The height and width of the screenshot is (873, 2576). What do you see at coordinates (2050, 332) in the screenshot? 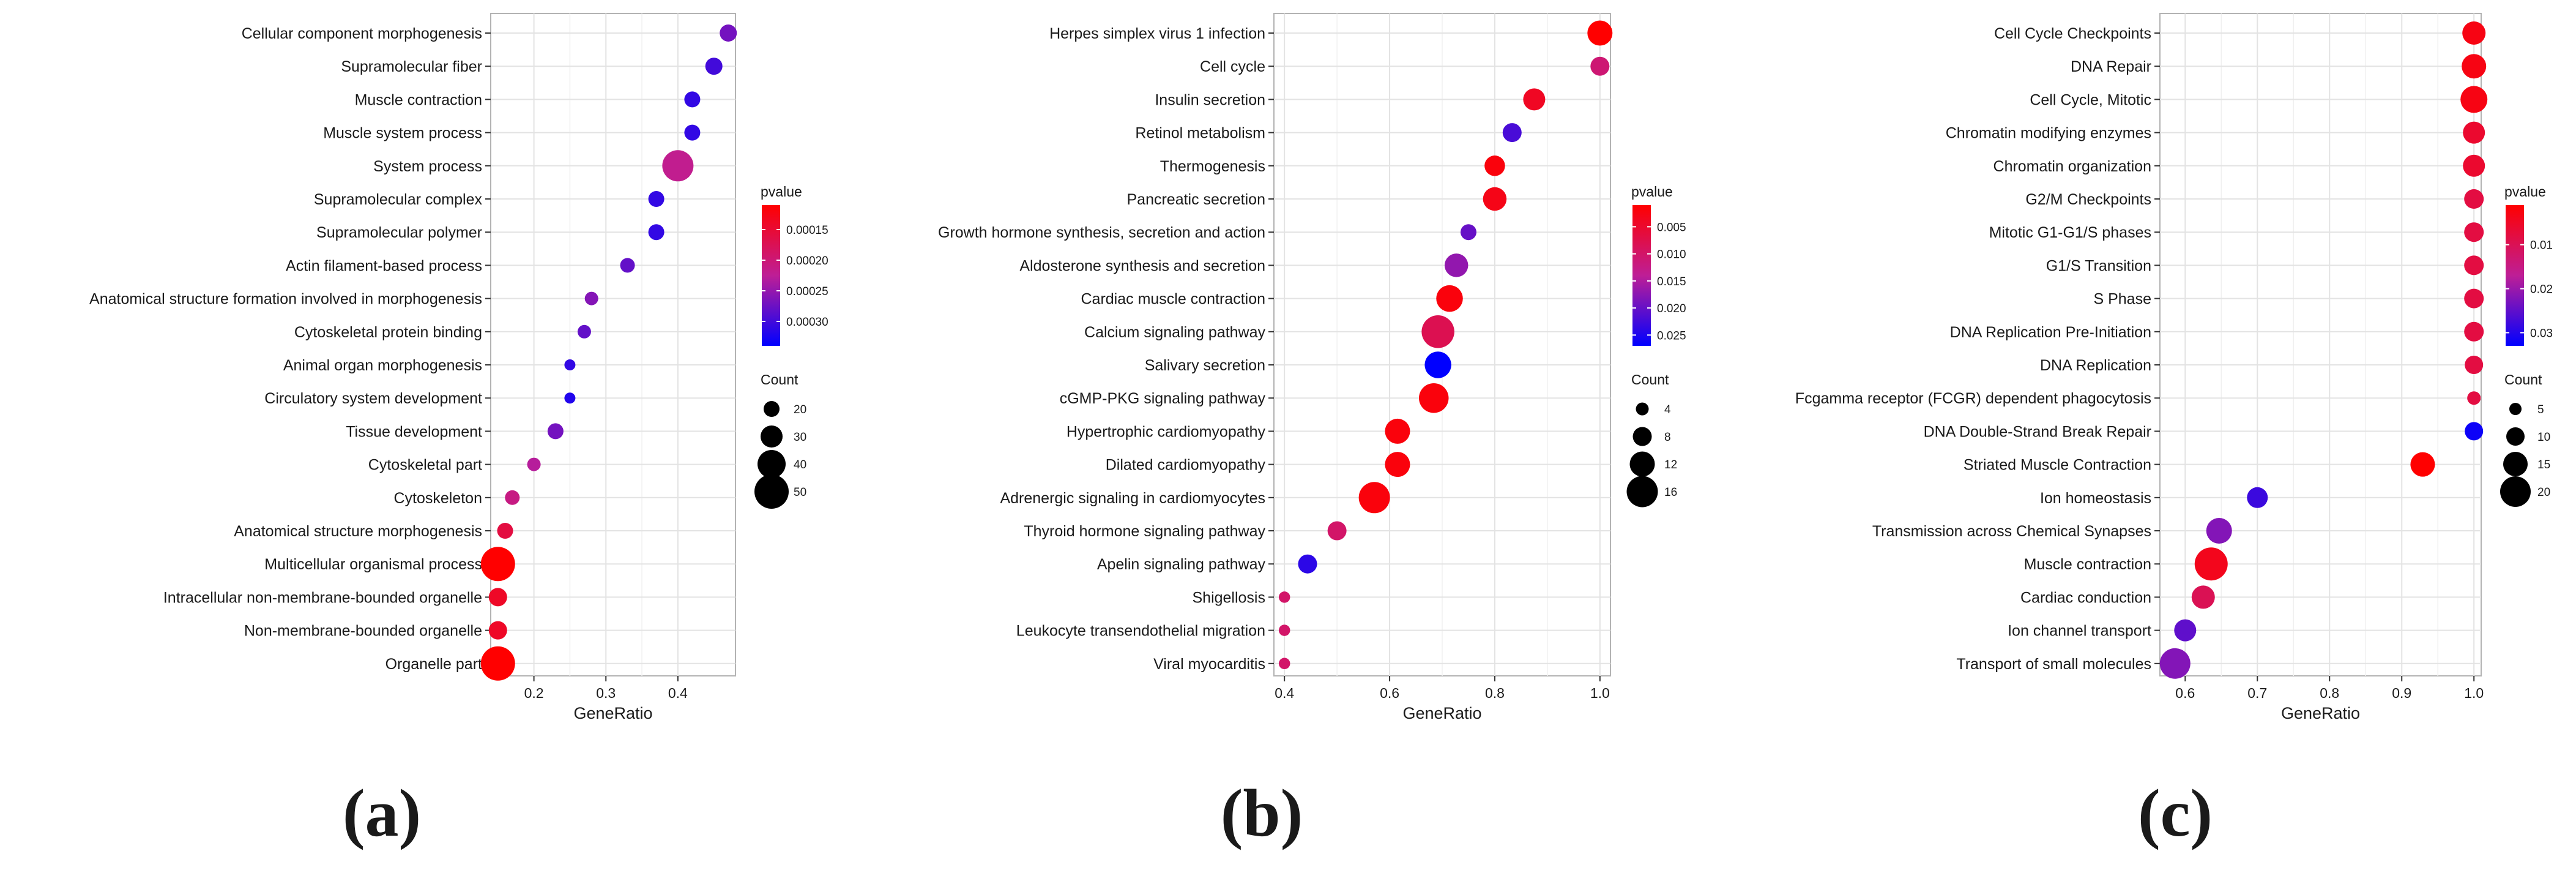
I see `category-label: DNA Replication Pre-Initiation` at bounding box center [2050, 332].